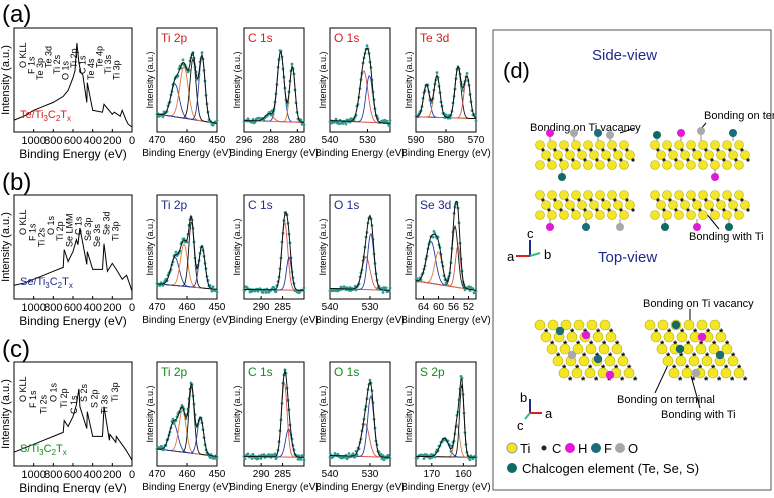 Image resolution: width=774 pixels, height=498 pixels. What do you see at coordinates (270, 140) in the screenshot?
I see `hr-tick-label: 288` at bounding box center [270, 140].